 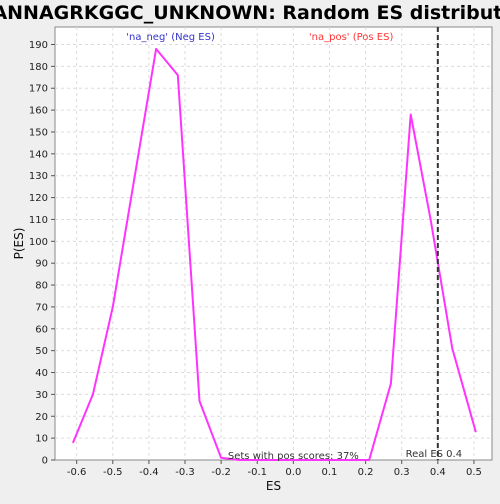 What do you see at coordinates (38, 198) in the screenshot?
I see `y-tick-label: 120` at bounding box center [38, 198].